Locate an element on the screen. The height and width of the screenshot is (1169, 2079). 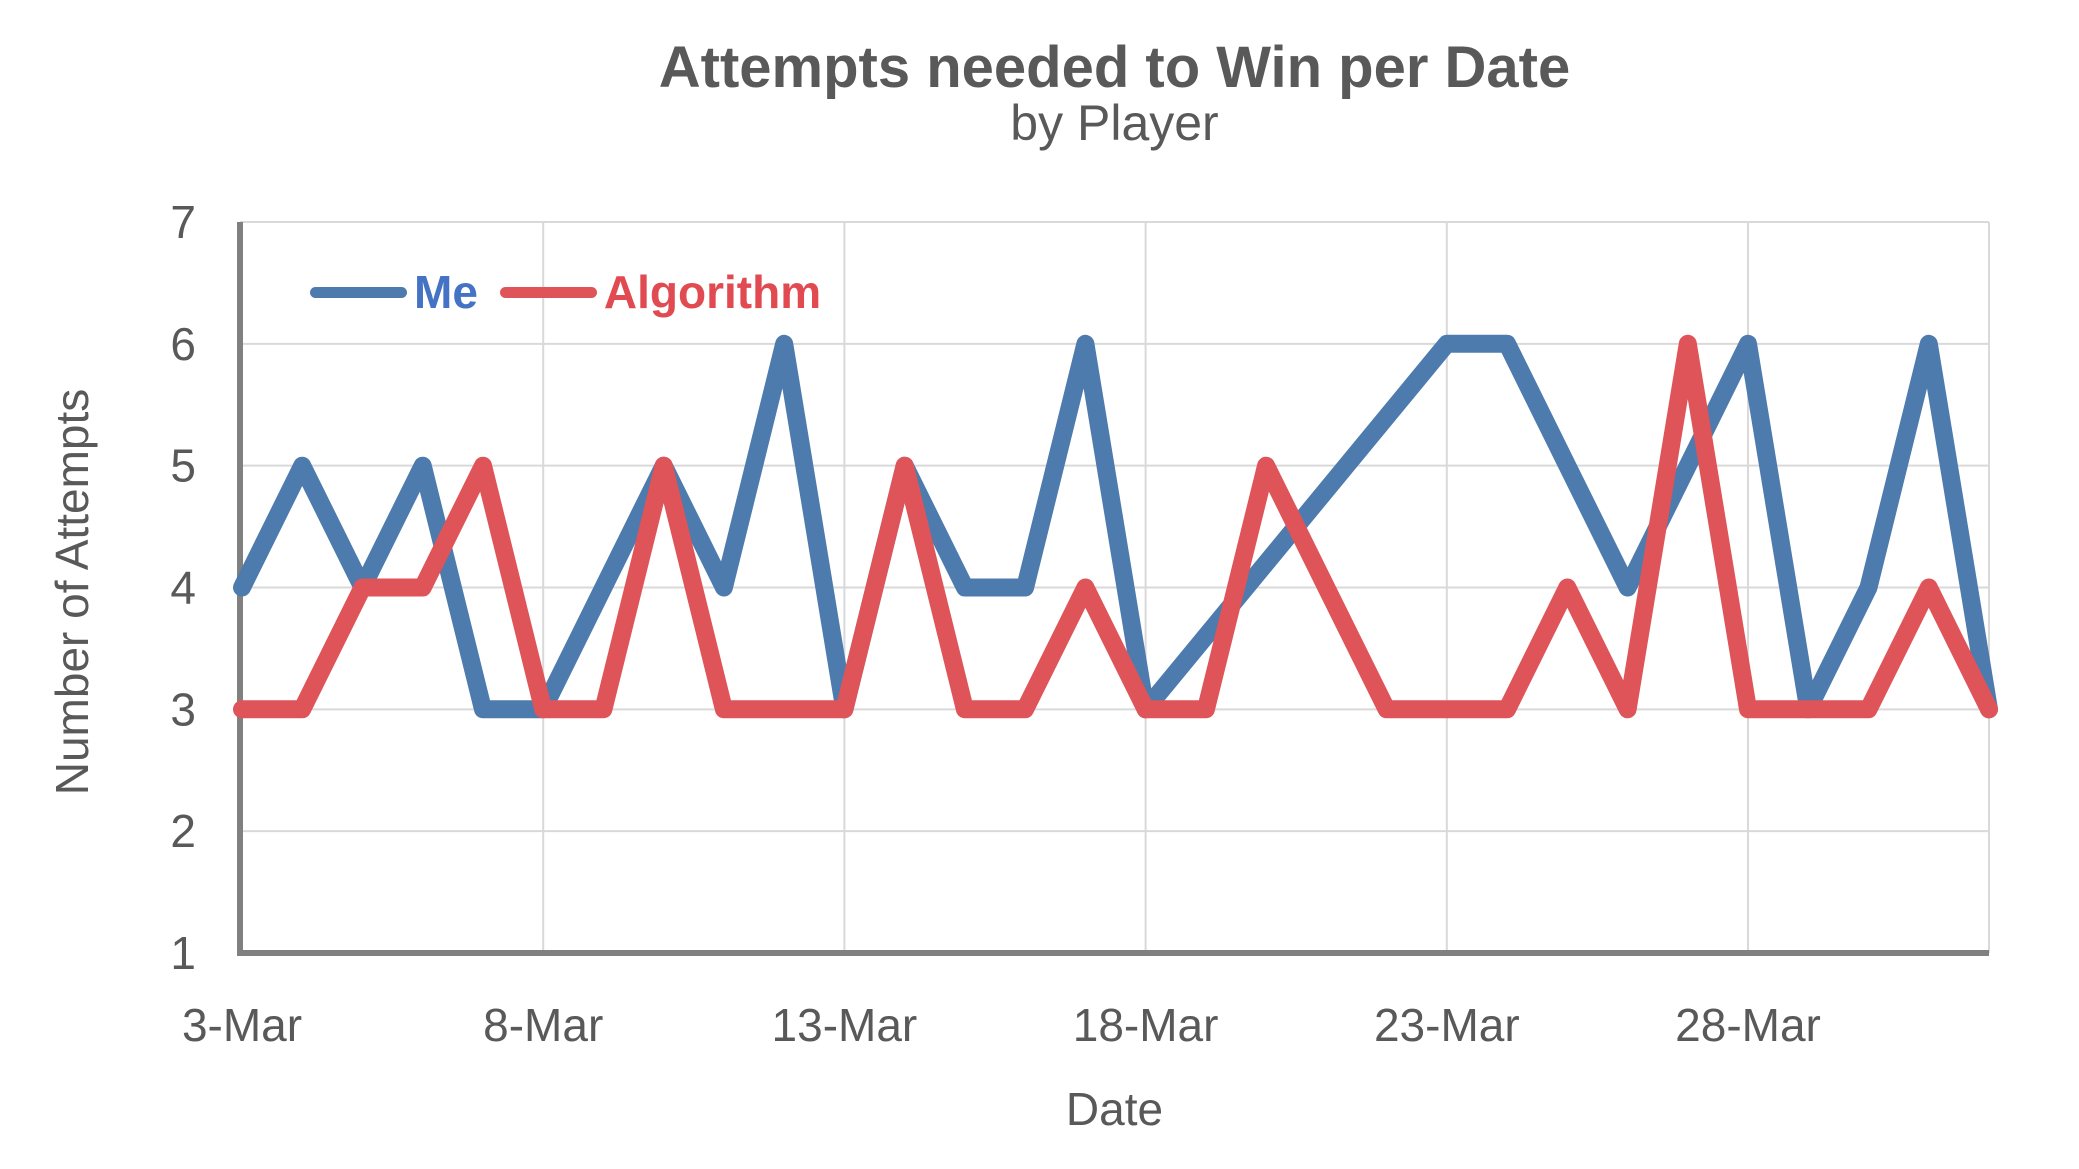
y-tick-label: 5 is located at coordinates (183, 466).